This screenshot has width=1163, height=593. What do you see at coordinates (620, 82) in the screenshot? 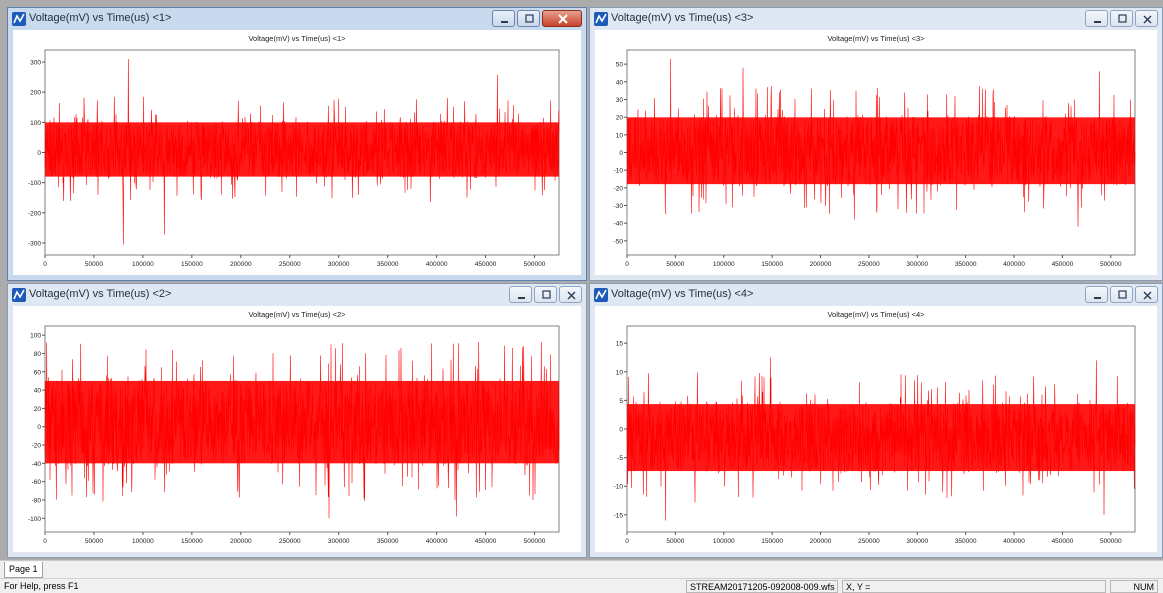
I see `y-tick-label: 40` at bounding box center [620, 82].